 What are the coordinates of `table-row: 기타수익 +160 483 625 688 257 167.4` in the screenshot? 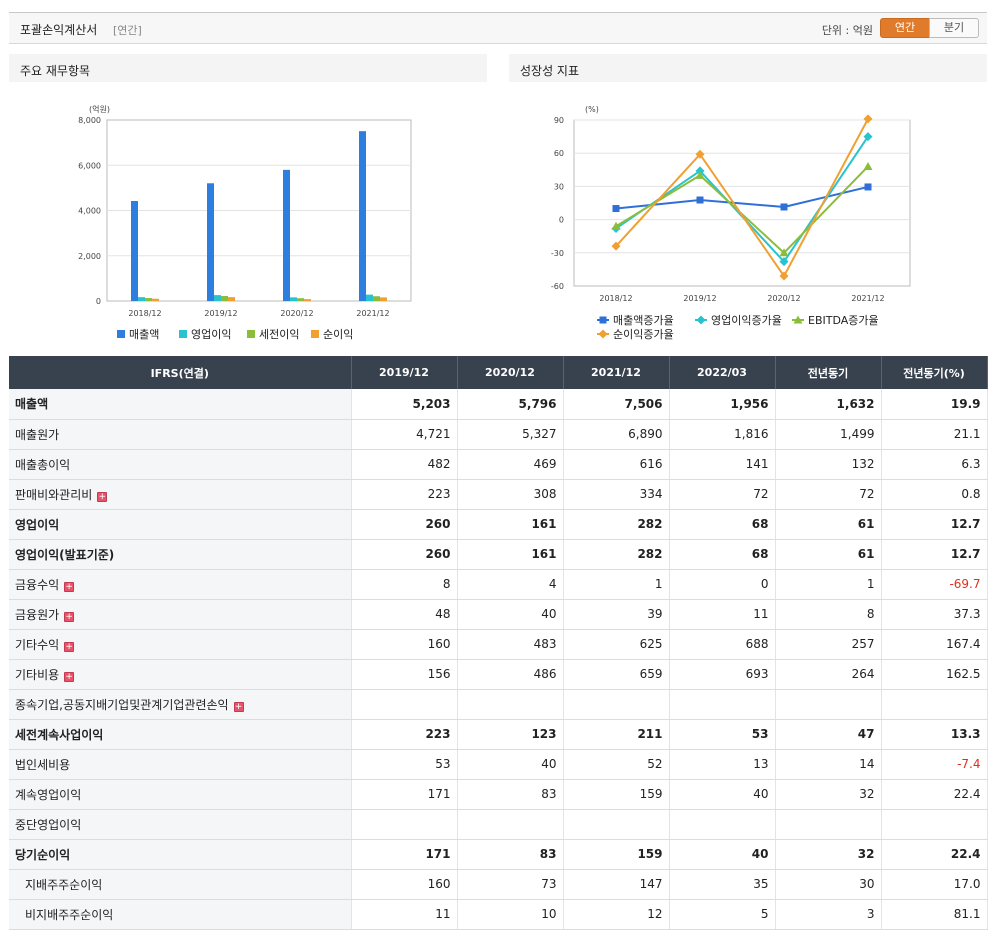 It's located at (498, 644).